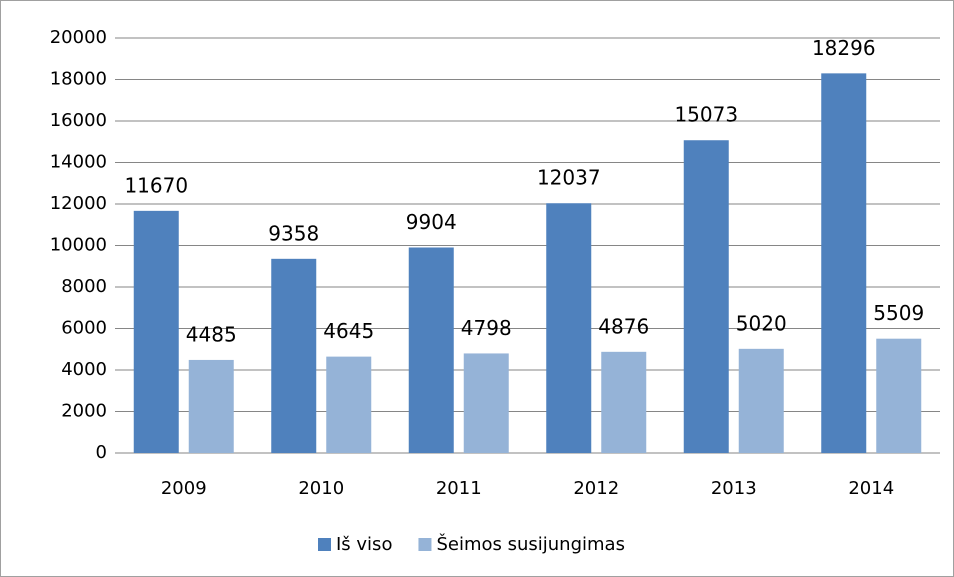  I want to click on x-tick-label: 2013, so click(734, 488).